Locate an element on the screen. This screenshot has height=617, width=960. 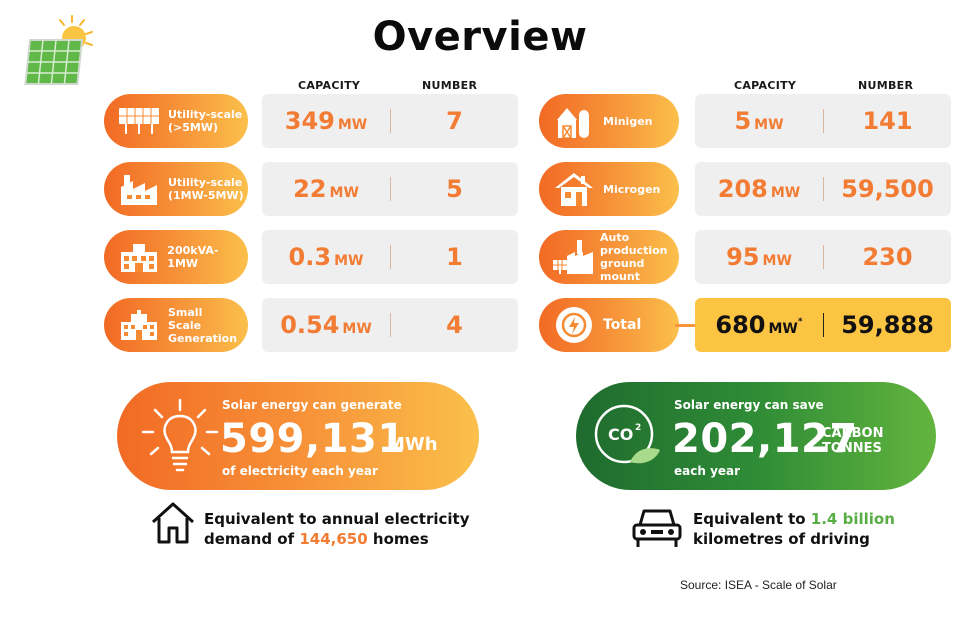
building-icon is located at coordinates (138, 257).